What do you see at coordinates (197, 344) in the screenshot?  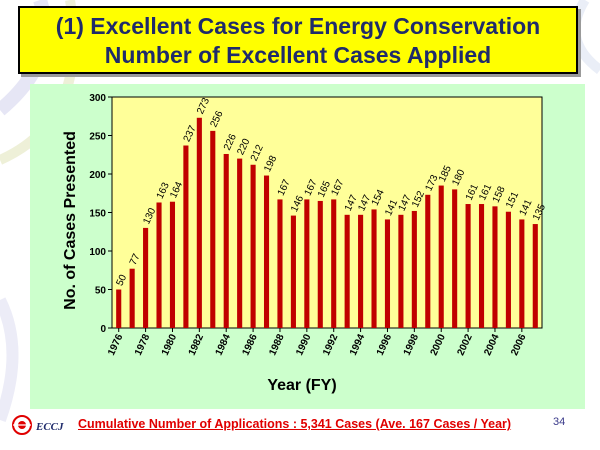 I see `x-tick-label: 1982` at bounding box center [197, 344].